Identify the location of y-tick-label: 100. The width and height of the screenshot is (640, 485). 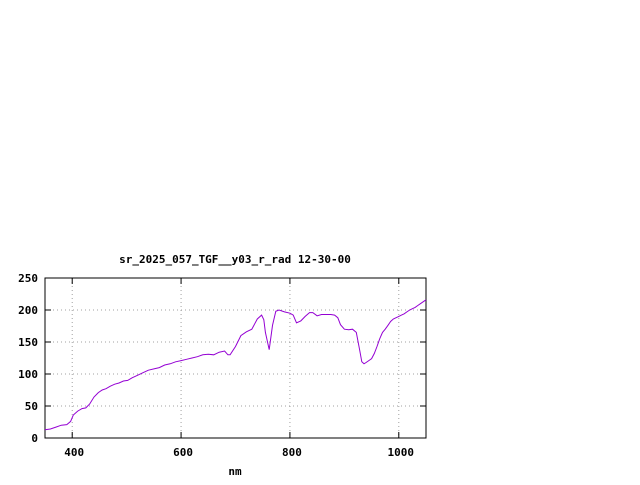
(28, 374).